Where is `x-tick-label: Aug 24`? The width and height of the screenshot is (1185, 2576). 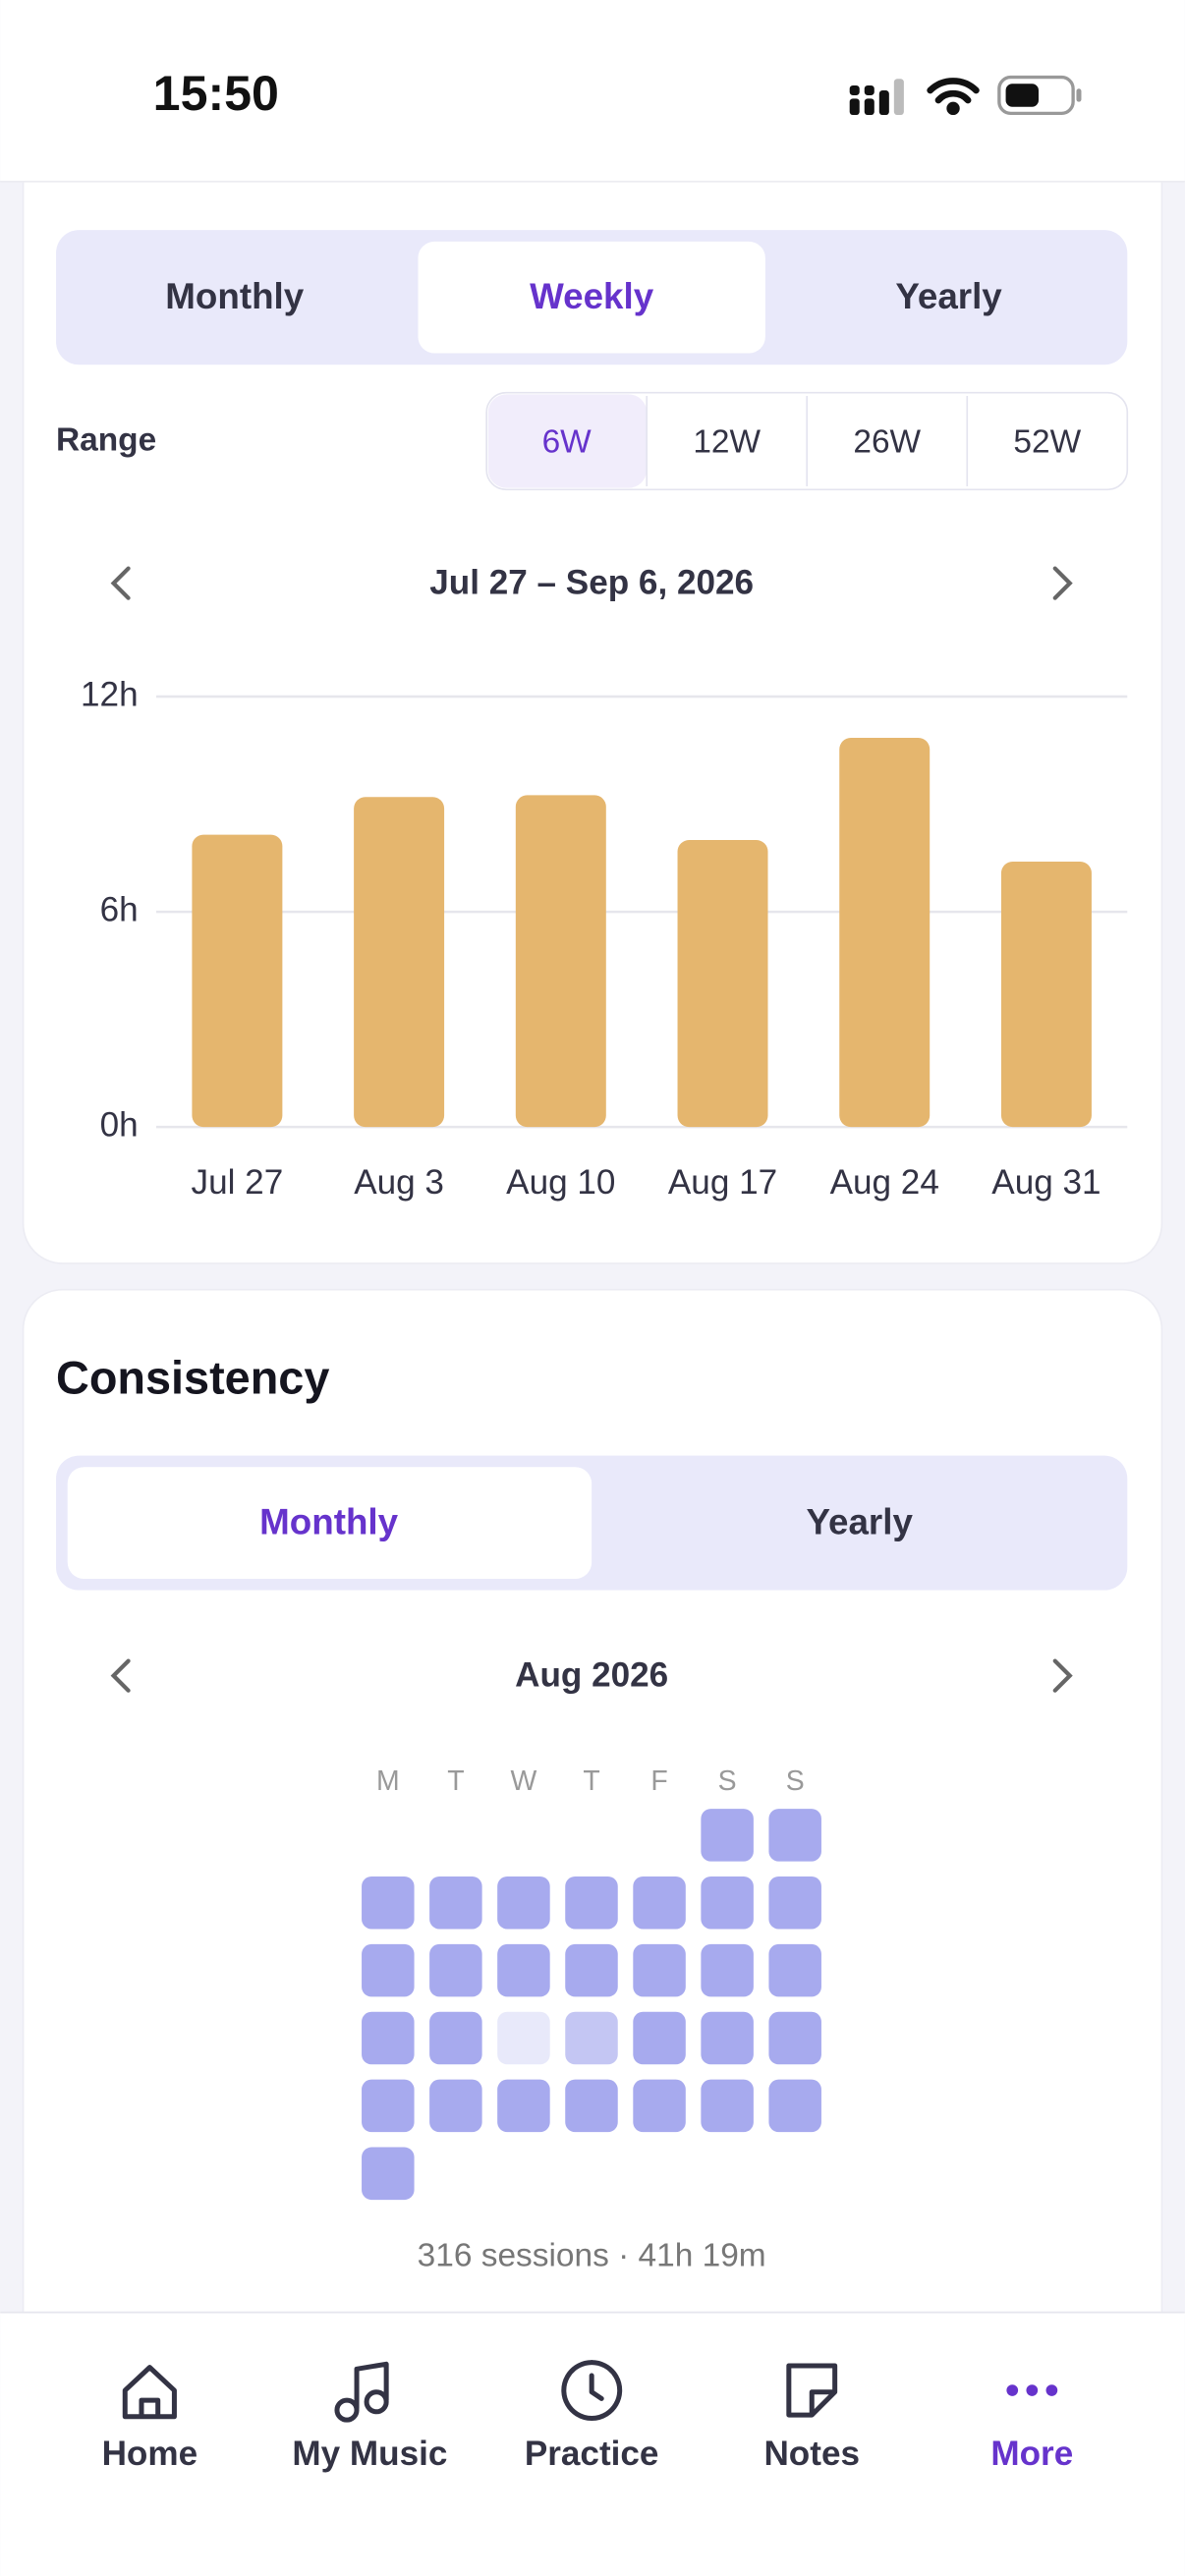 x-tick-label: Aug 24 is located at coordinates (885, 1182).